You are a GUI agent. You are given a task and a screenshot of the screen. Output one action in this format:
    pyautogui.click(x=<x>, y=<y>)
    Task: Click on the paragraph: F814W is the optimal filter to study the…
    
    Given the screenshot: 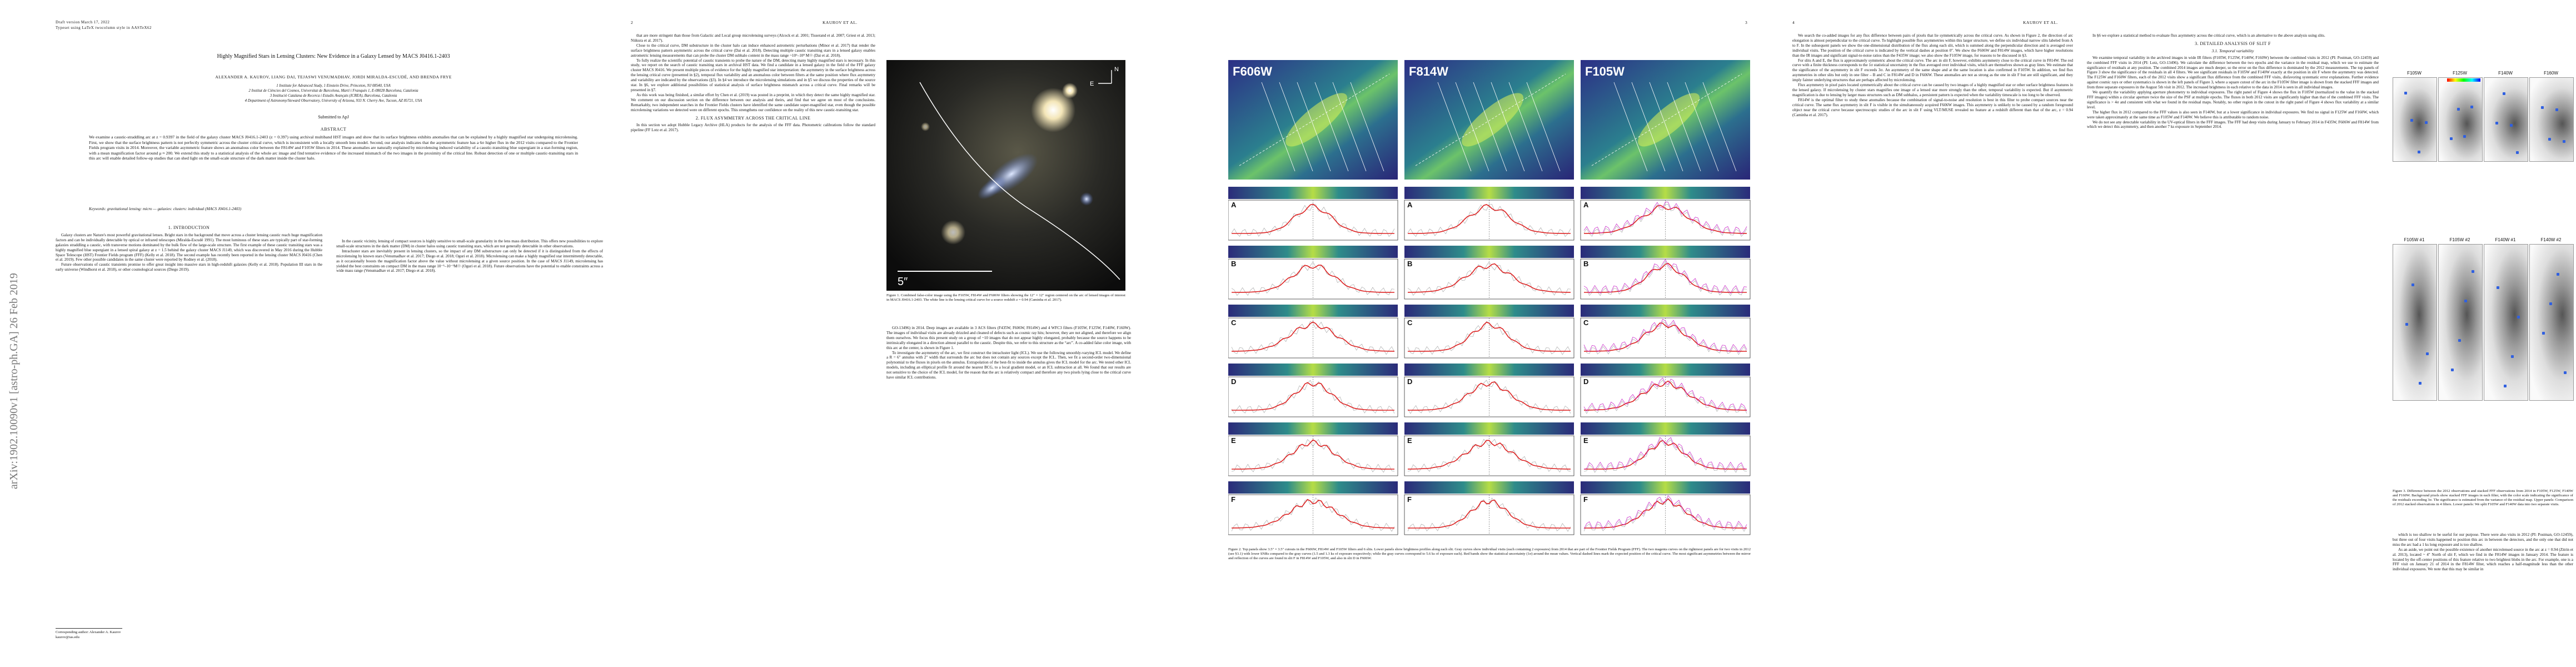 What is the action you would take?
    pyautogui.click(x=1932, y=107)
    